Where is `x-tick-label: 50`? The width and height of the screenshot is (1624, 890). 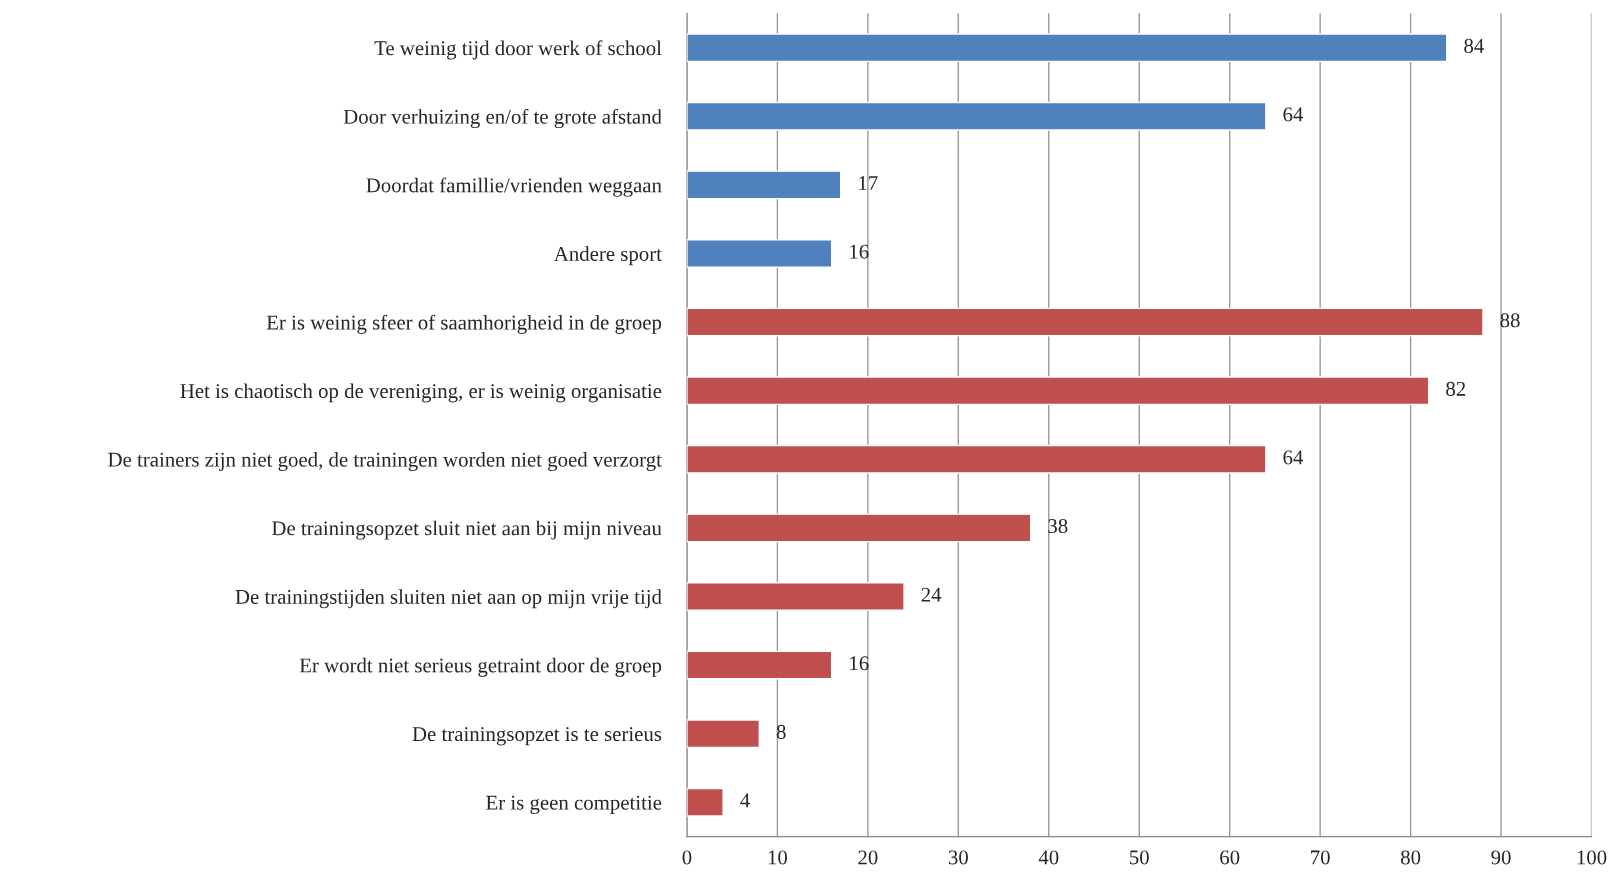 x-tick-label: 50 is located at coordinates (1139, 857).